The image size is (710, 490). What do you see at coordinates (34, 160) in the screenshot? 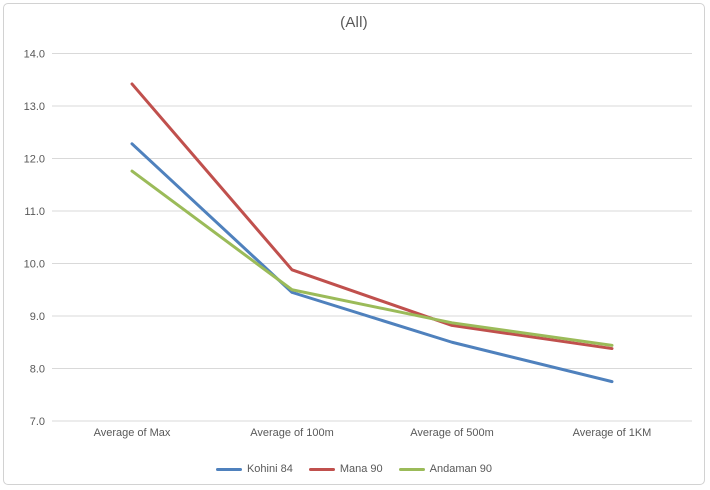
I see `y-axis-tick-label: 12.0` at bounding box center [34, 160].